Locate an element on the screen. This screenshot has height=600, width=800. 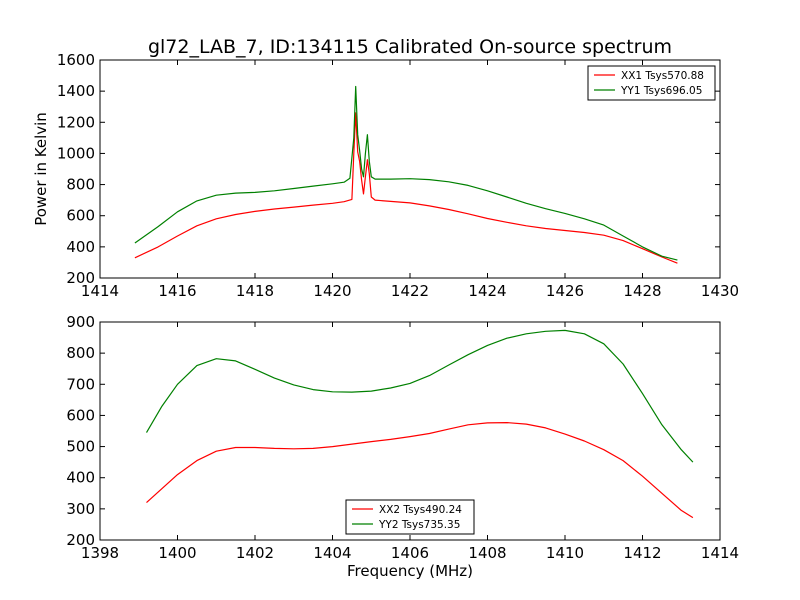
y-tick-label: 1600 is located at coordinates (76, 60).